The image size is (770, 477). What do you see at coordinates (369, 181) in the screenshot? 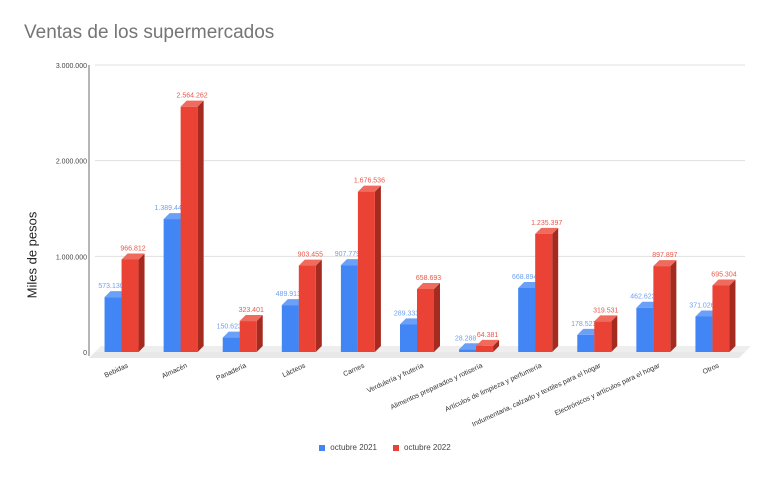
I see `data-label: 1.676.536` at bounding box center [369, 181].